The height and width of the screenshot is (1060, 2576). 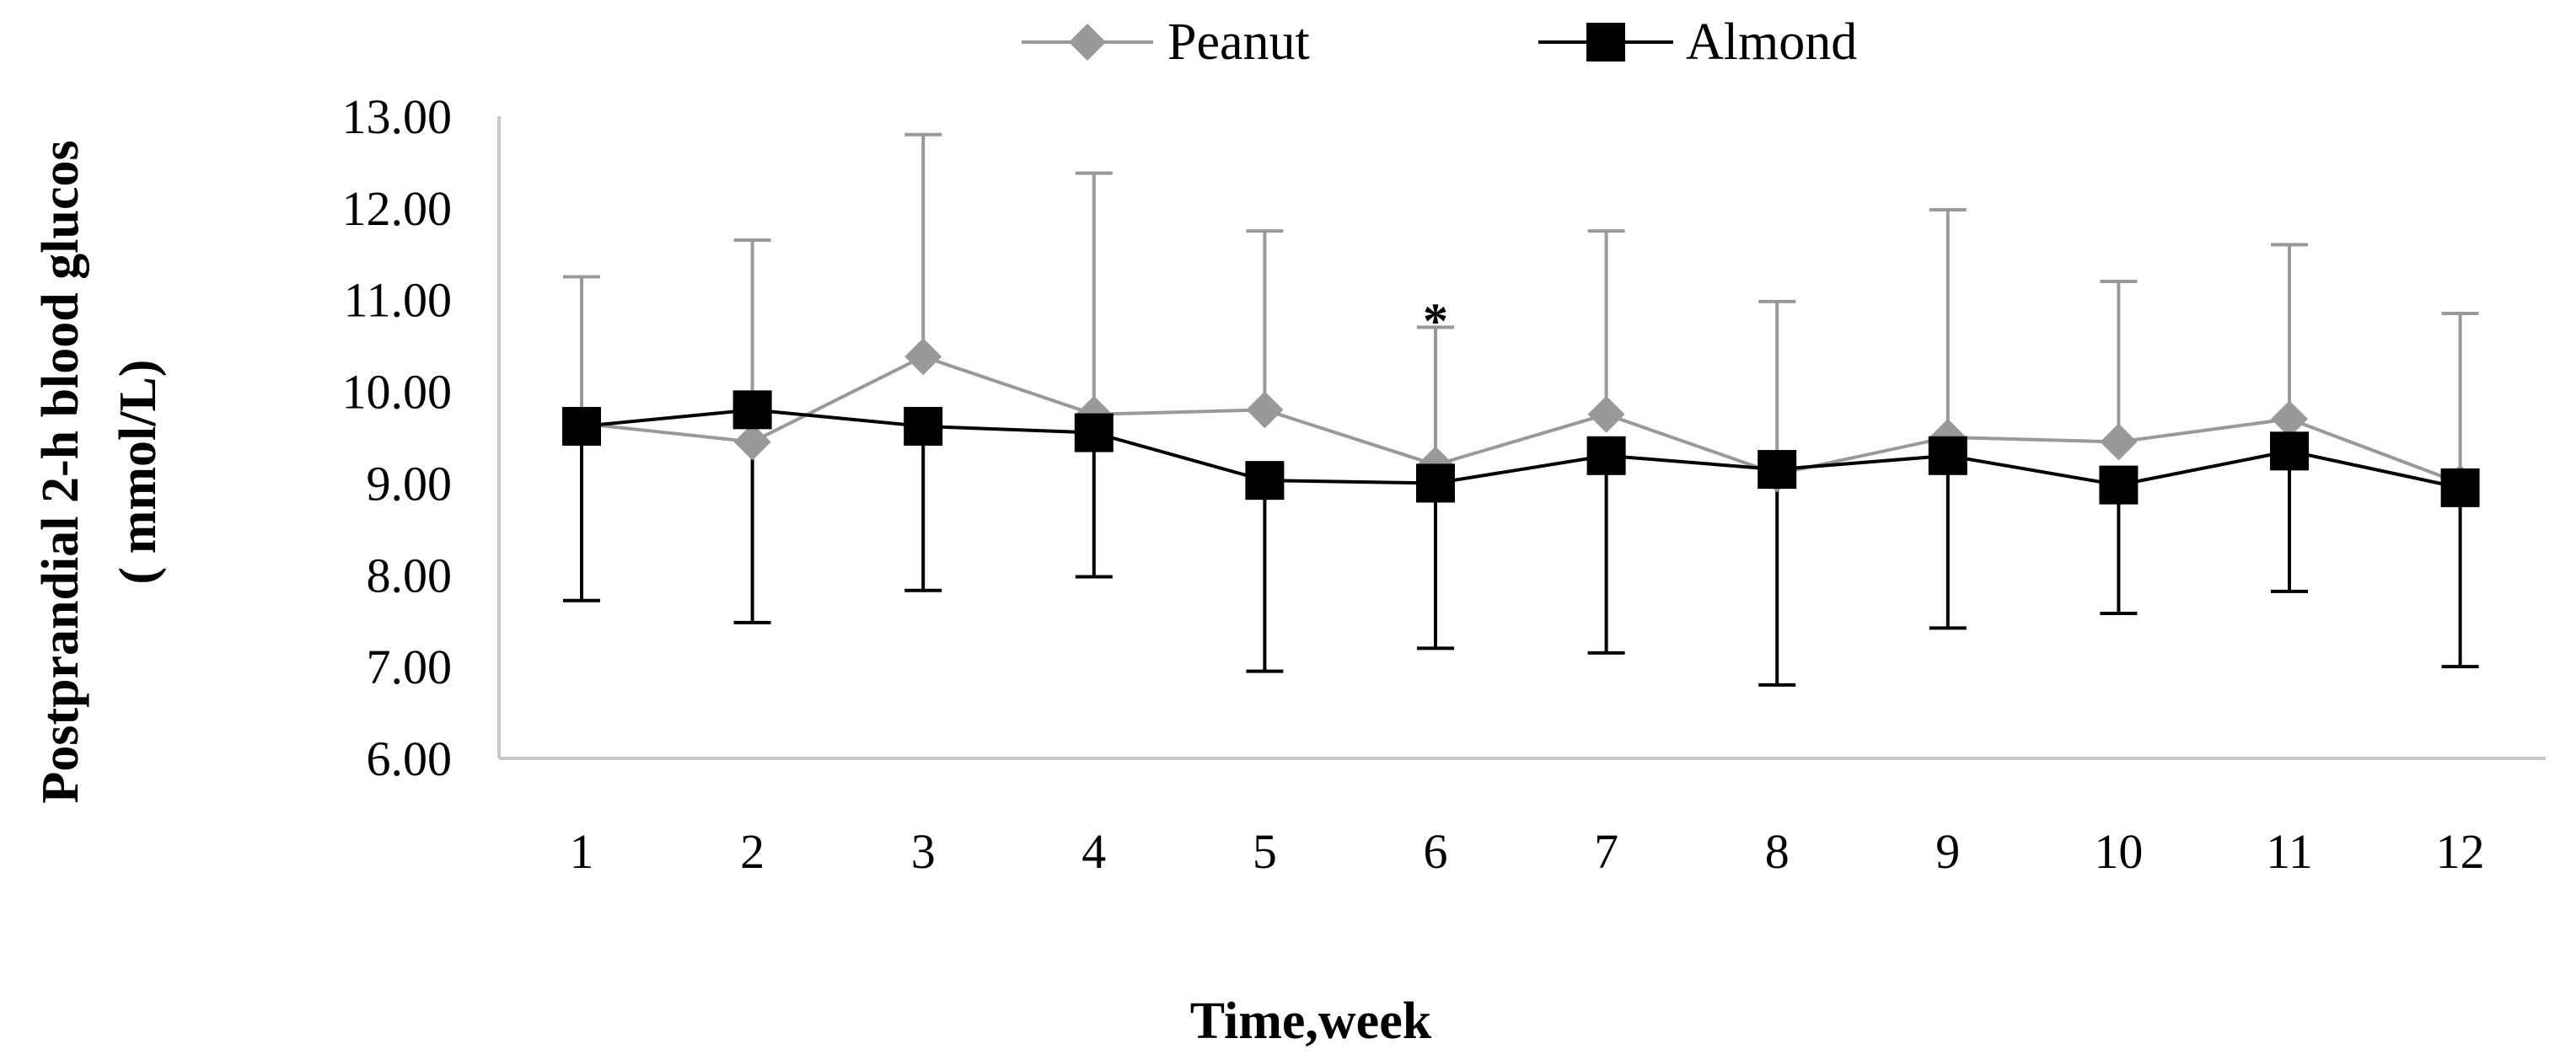 What do you see at coordinates (397, 392) in the screenshot?
I see `y-tick-label: 10.00` at bounding box center [397, 392].